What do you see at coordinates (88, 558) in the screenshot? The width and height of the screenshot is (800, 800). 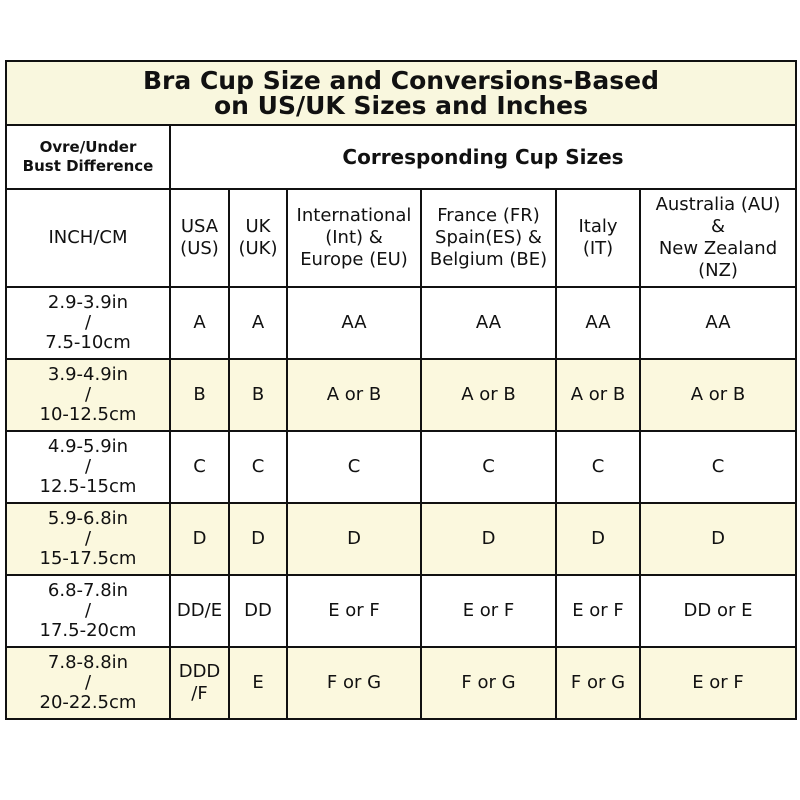 I see `range-line: 15-17.5cm` at bounding box center [88, 558].